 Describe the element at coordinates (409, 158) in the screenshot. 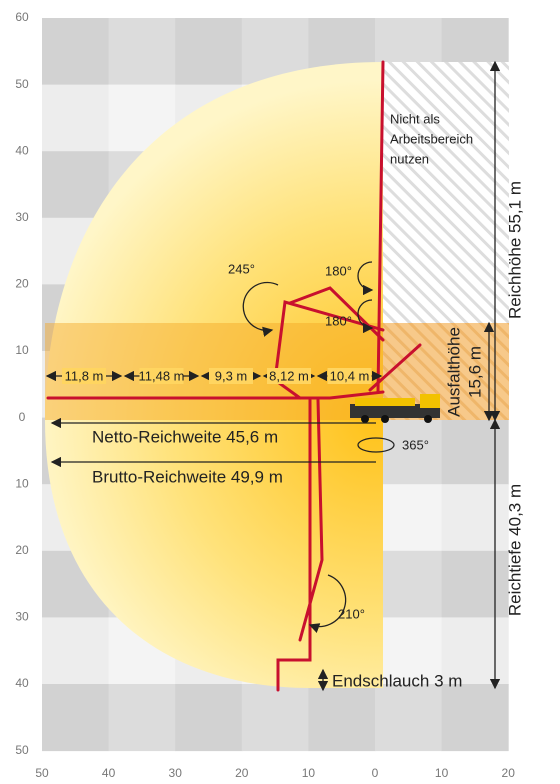

I see `note: nutzen` at that location.